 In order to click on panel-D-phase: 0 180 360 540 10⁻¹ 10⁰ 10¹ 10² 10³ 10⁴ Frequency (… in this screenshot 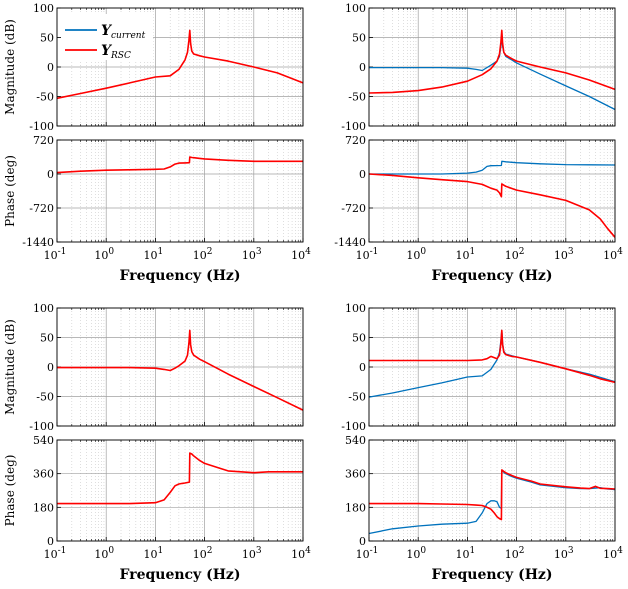, I will do `click(484, 508)`.